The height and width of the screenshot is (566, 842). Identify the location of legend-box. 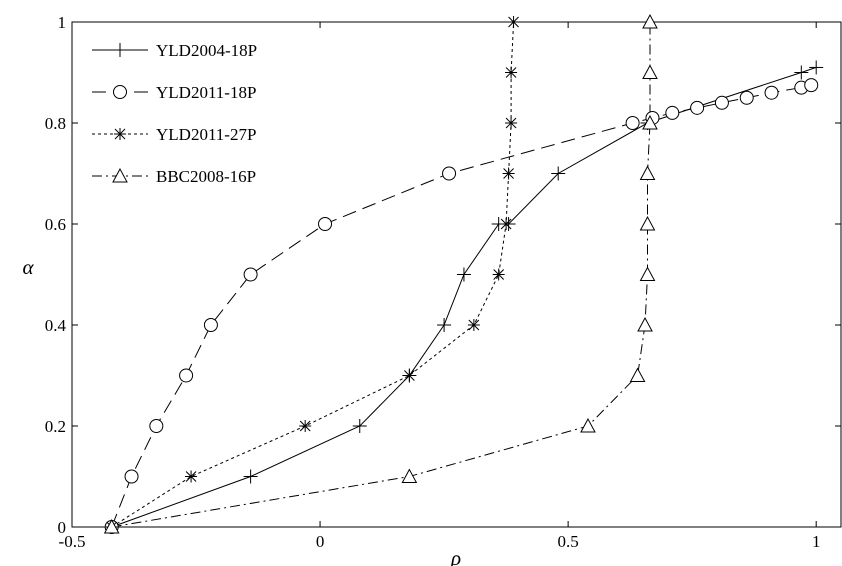
(193, 114).